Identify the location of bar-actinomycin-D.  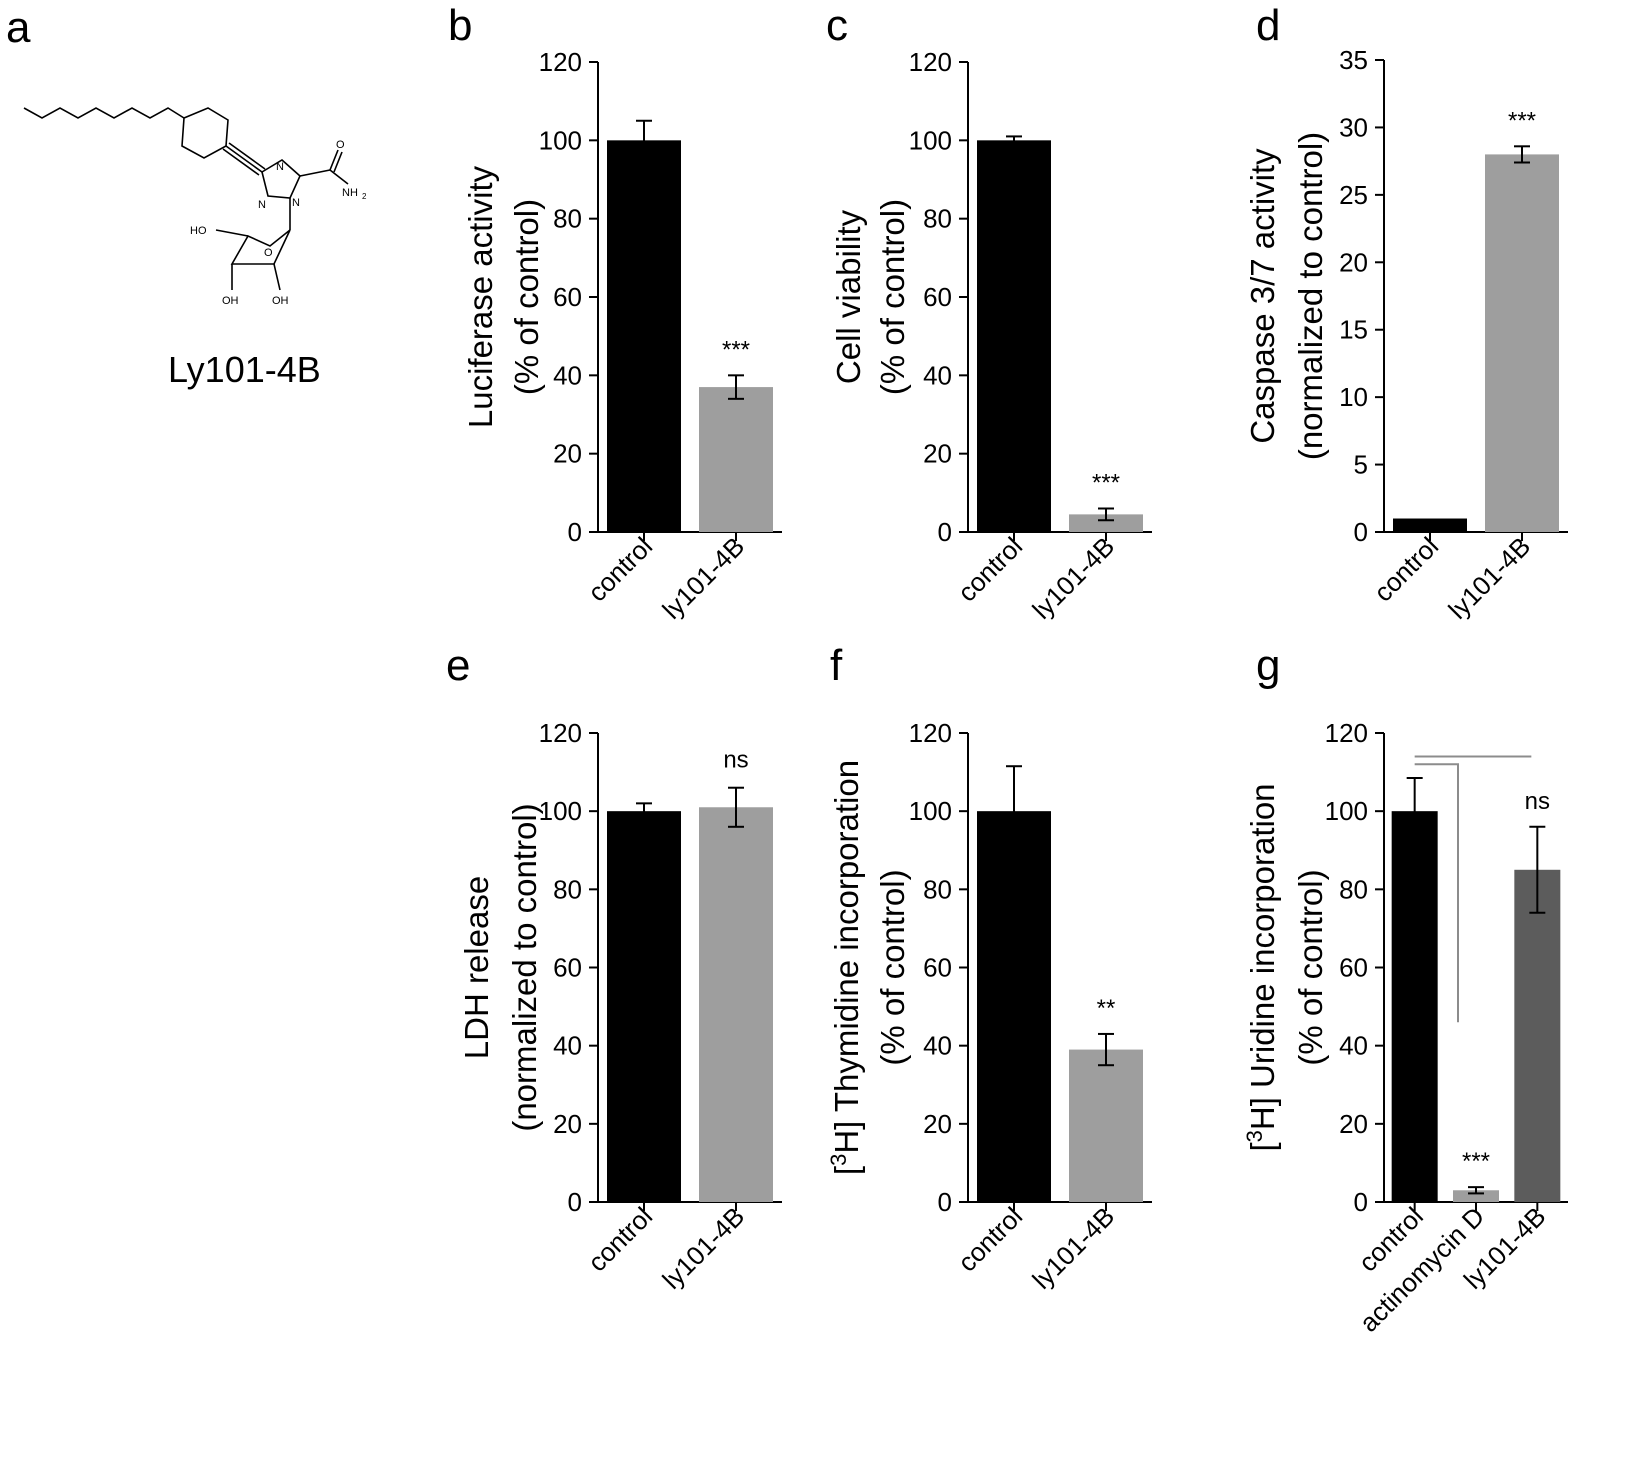
(1476, 1196).